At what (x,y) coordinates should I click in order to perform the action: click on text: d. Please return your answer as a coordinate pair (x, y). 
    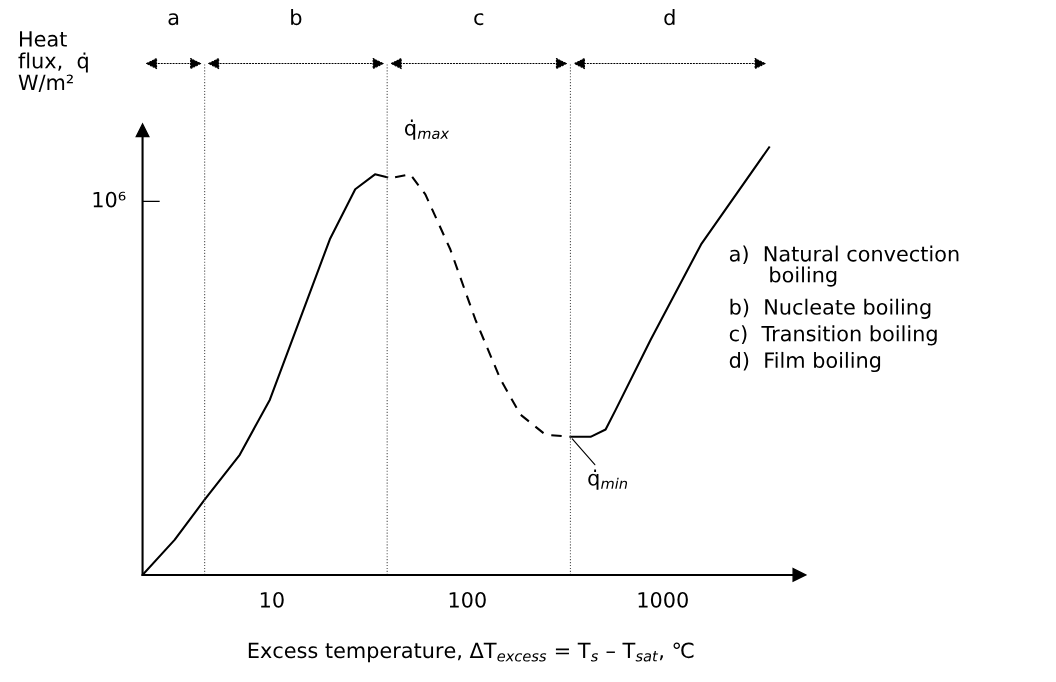
    Looking at the image, I should click on (669, 17).